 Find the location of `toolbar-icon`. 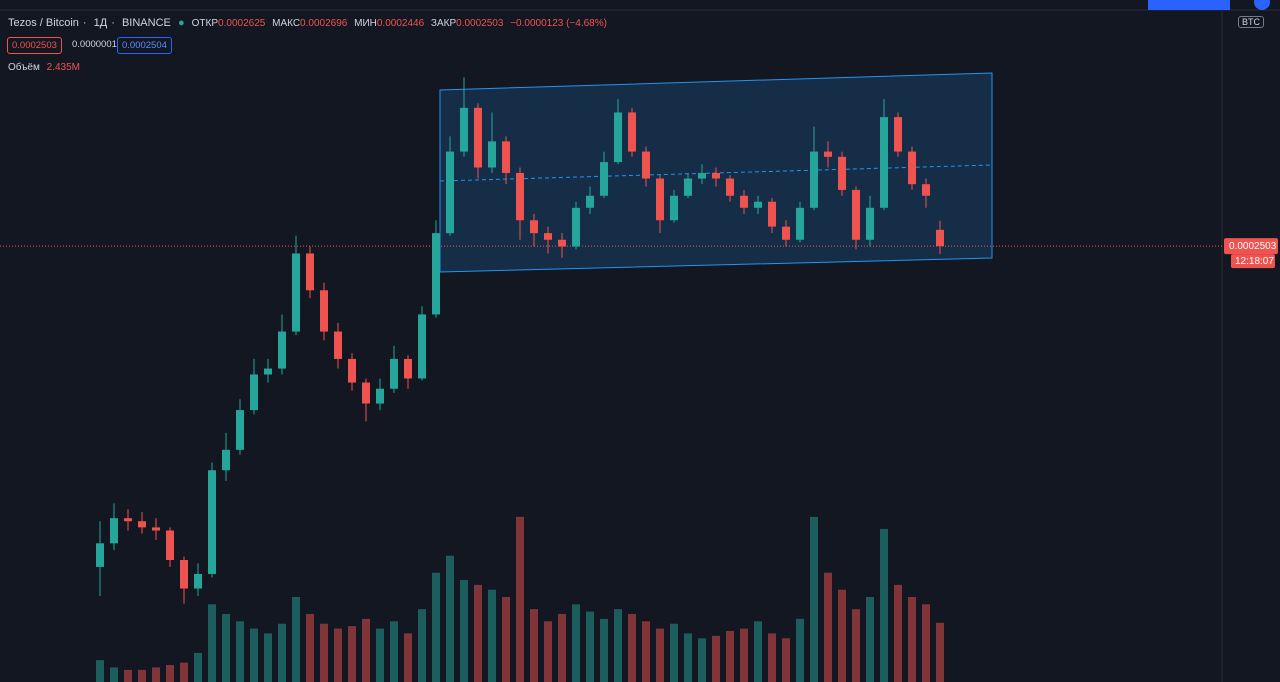

toolbar-icon is located at coordinates (1262, 5).